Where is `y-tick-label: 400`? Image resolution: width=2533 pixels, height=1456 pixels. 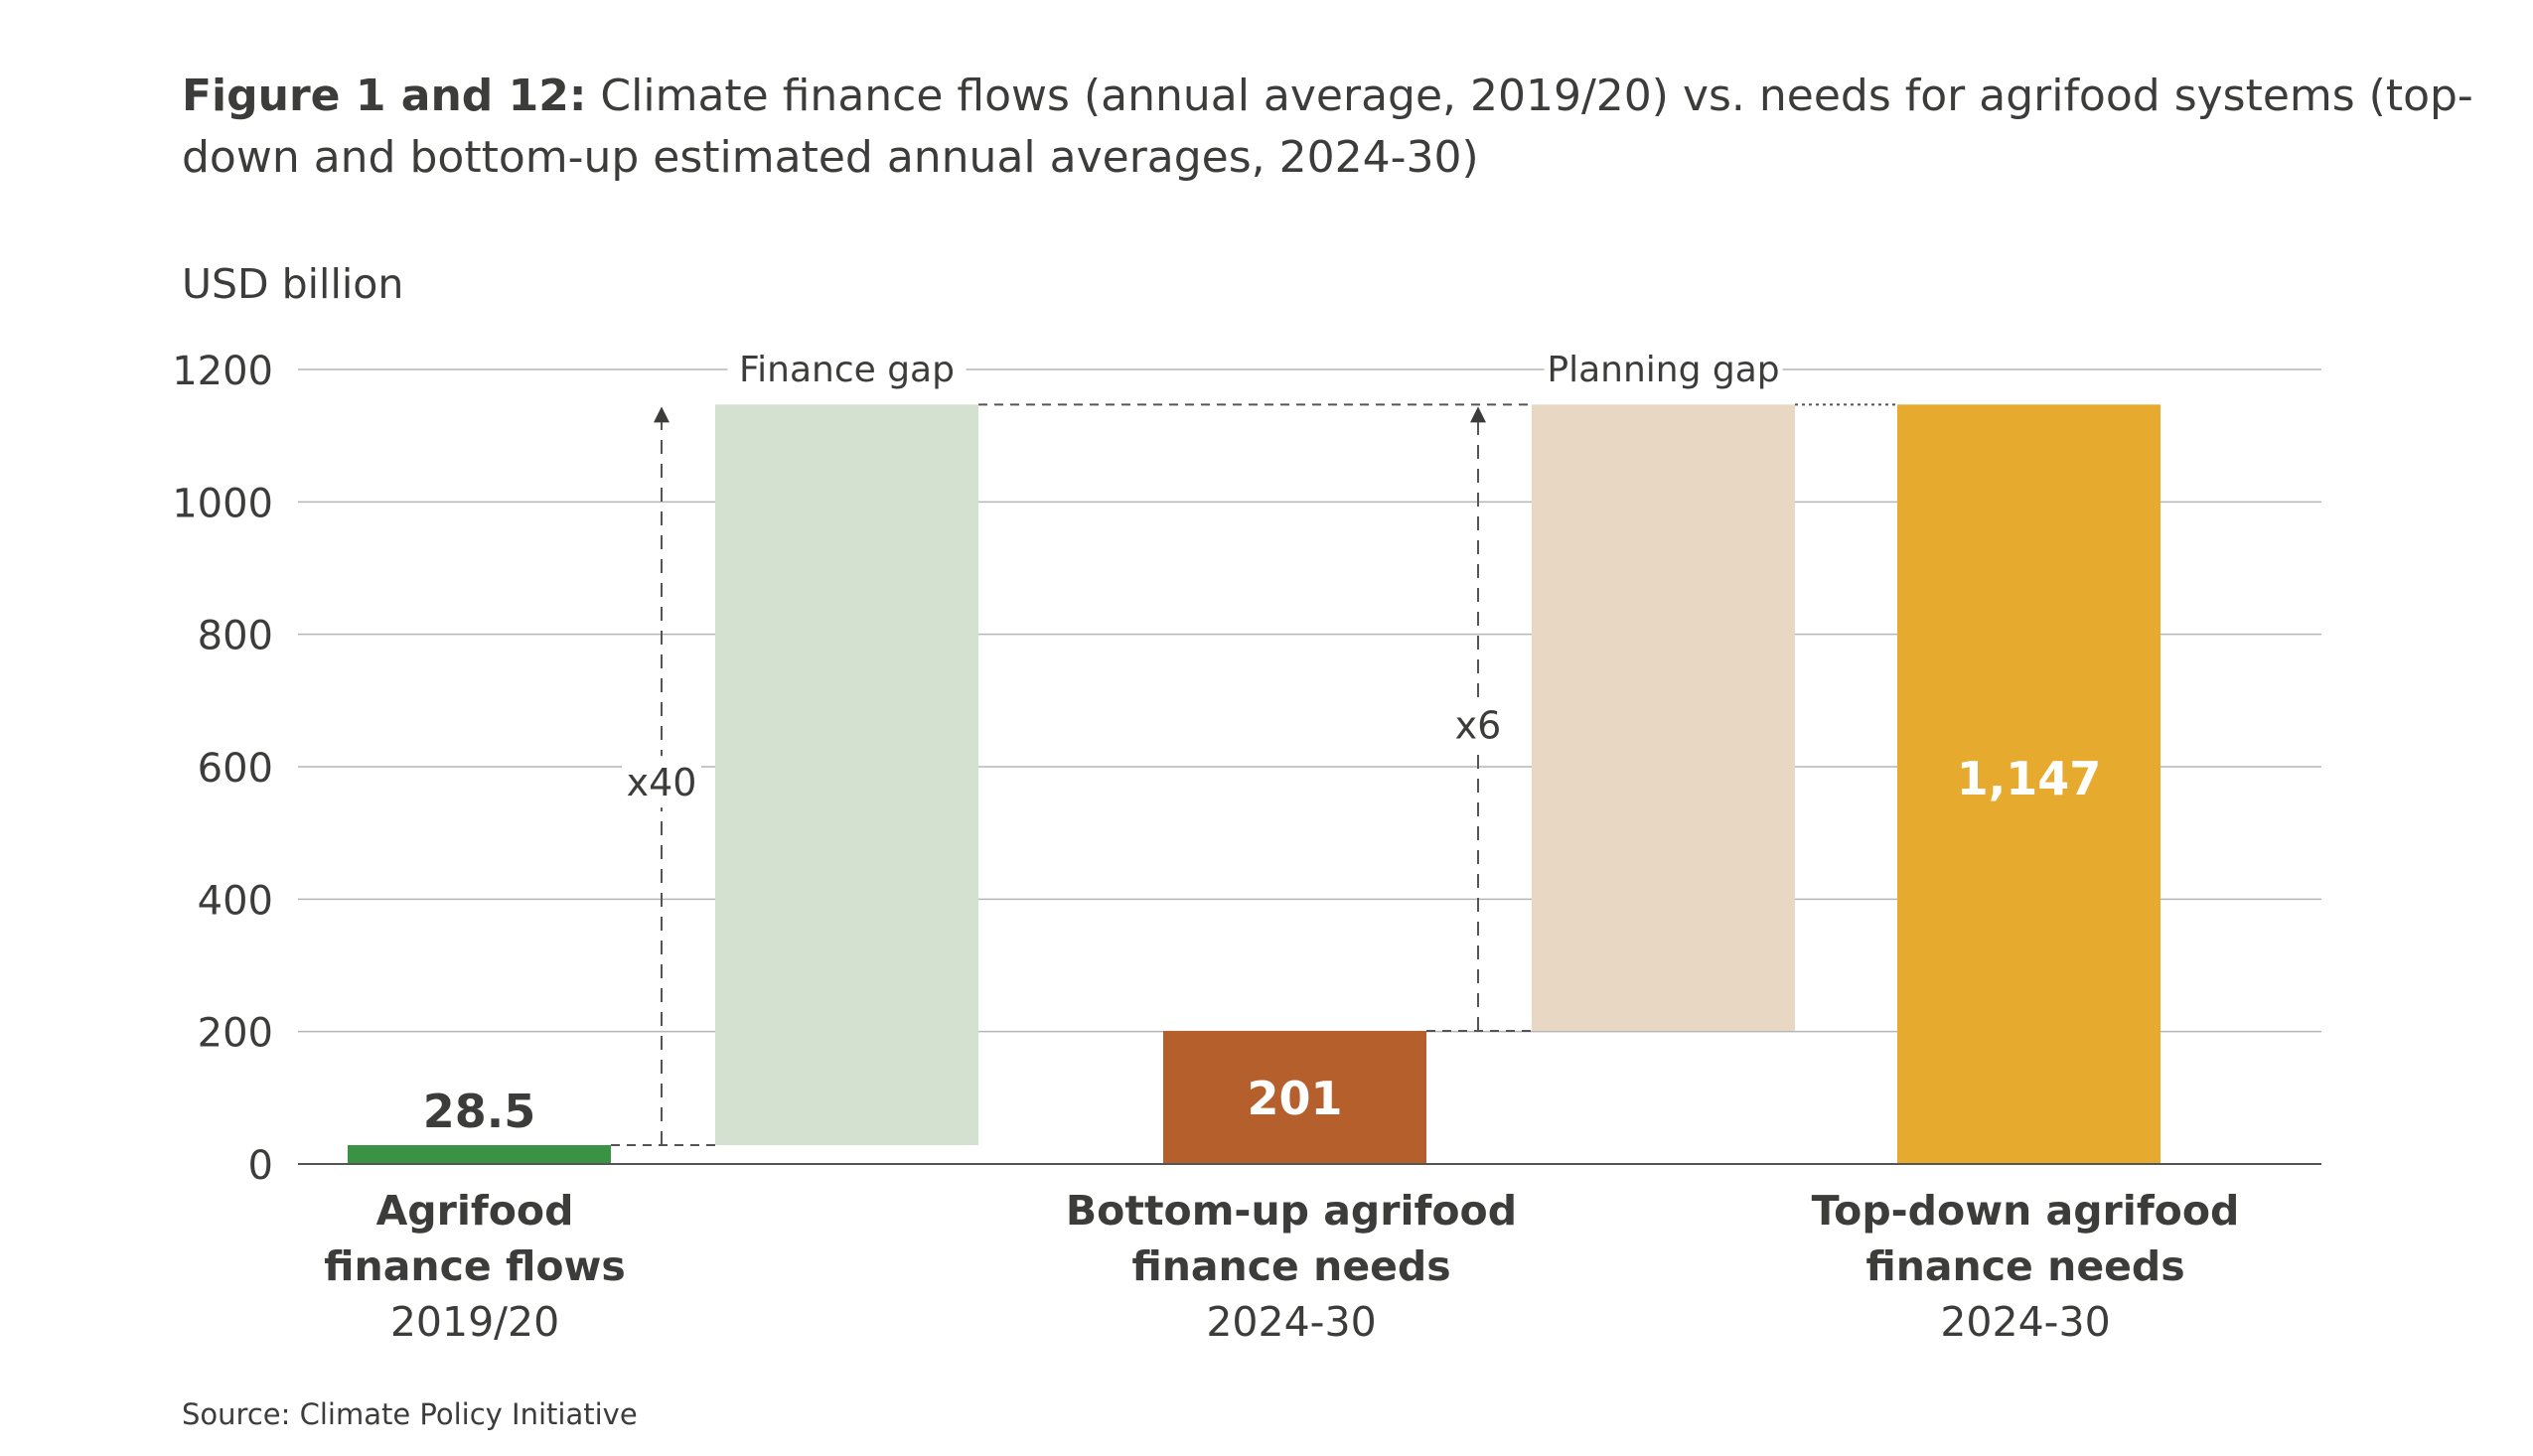
y-tick-label: 400 is located at coordinates (236, 901).